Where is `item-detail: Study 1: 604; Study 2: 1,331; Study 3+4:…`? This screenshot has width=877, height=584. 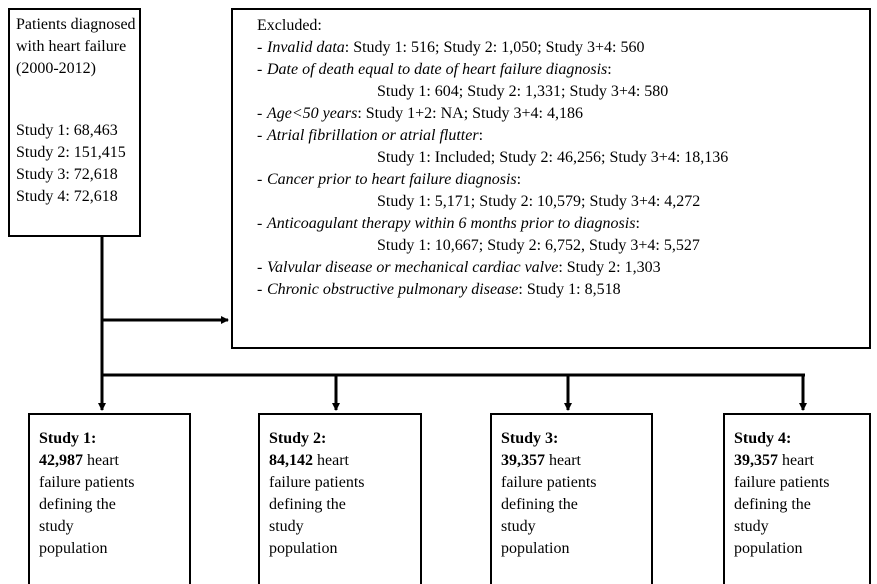 item-detail: Study 1: 604; Study 2: 1,331; Study 3+4:… is located at coordinates (523, 91).